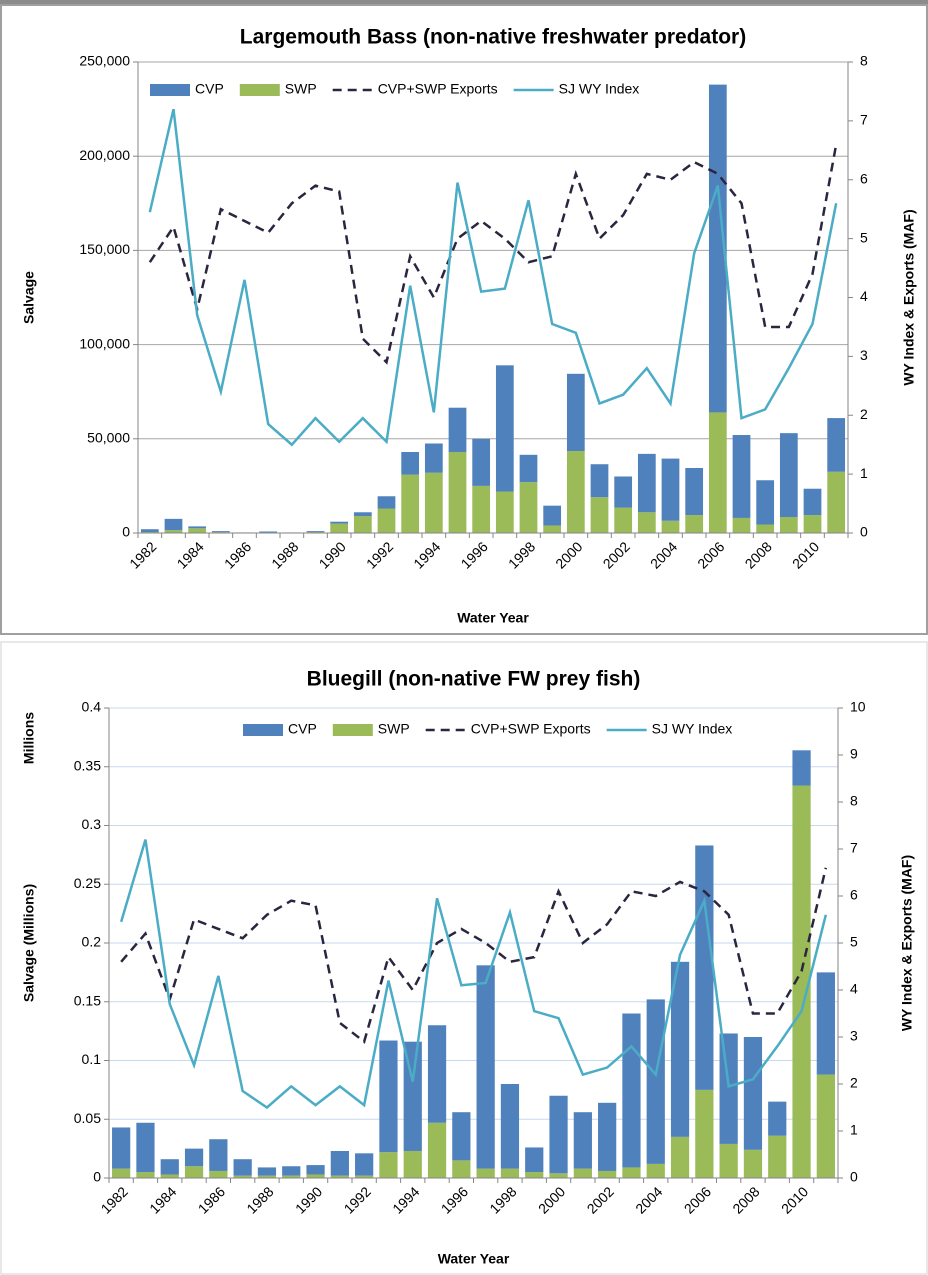 The height and width of the screenshot is (1275, 928). What do you see at coordinates (87, 1000) in the screenshot?
I see `y-tick-label: 0.15` at bounding box center [87, 1000].